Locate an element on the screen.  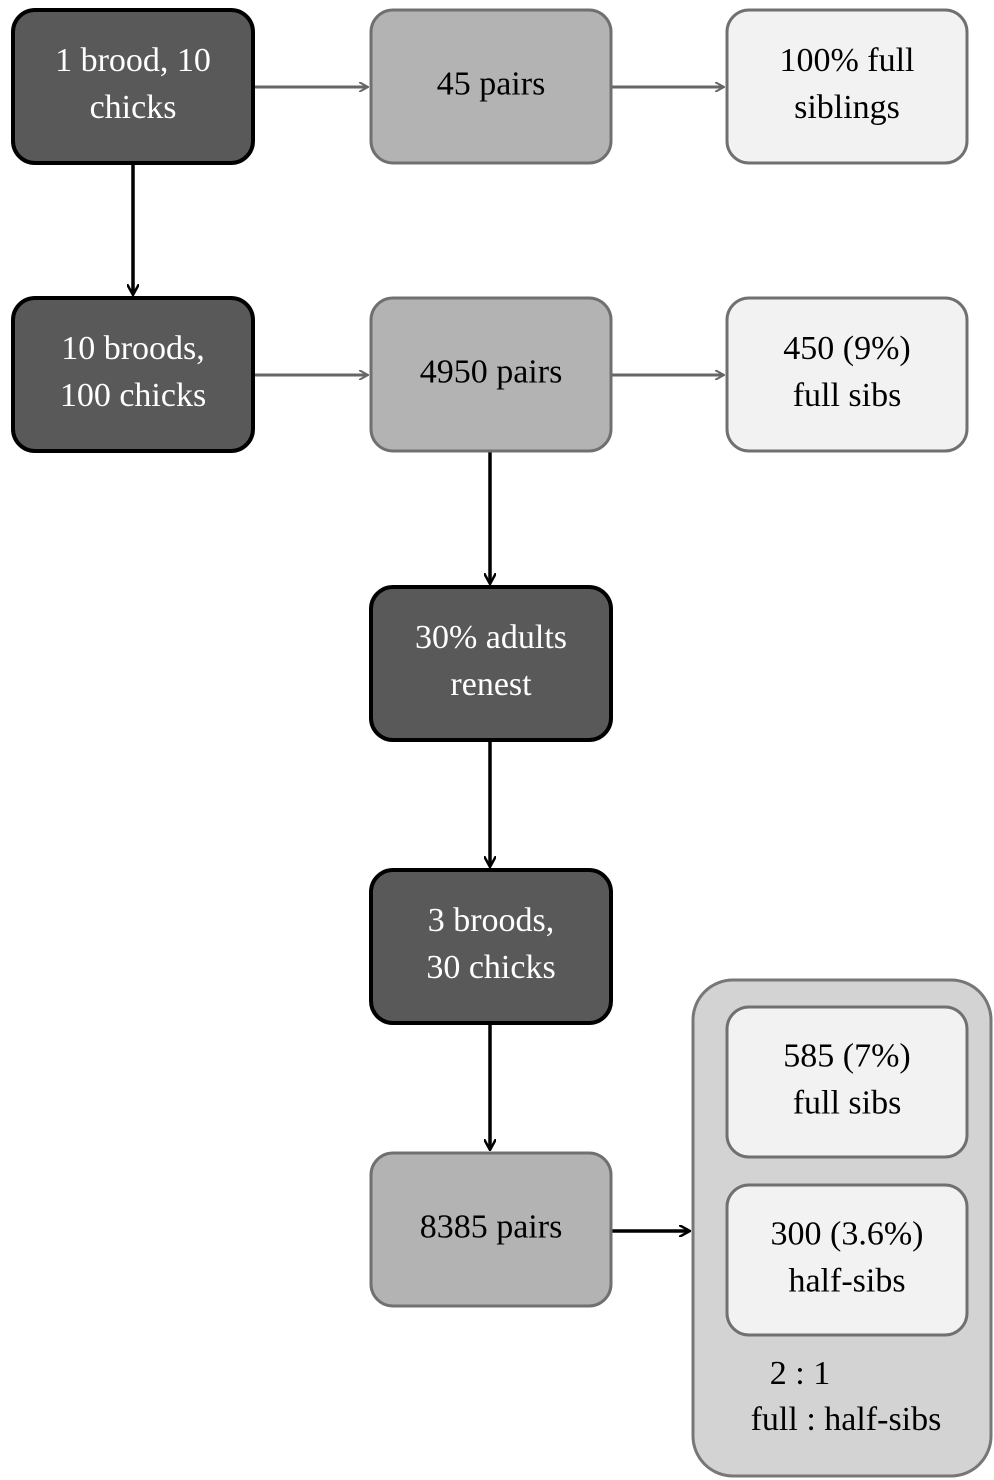
node: 10 broods, 100 chicks is located at coordinates (133, 374).